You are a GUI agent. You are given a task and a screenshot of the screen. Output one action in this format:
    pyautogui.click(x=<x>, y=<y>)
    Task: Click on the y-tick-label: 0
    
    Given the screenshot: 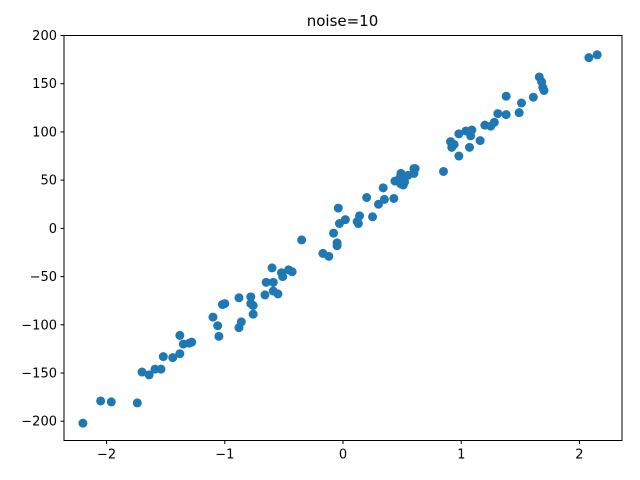 What is the action you would take?
    pyautogui.click(x=53, y=229)
    